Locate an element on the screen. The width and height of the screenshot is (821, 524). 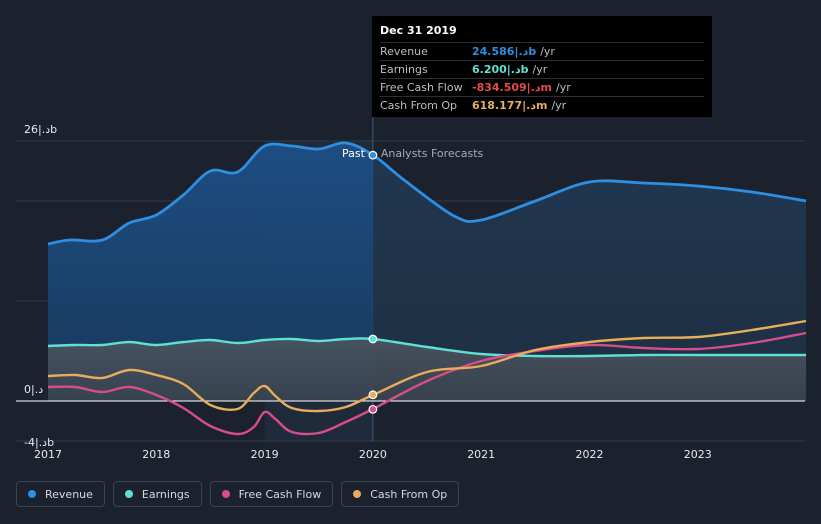
legend-item-earnings: Earnings is located at coordinates (157, 494).